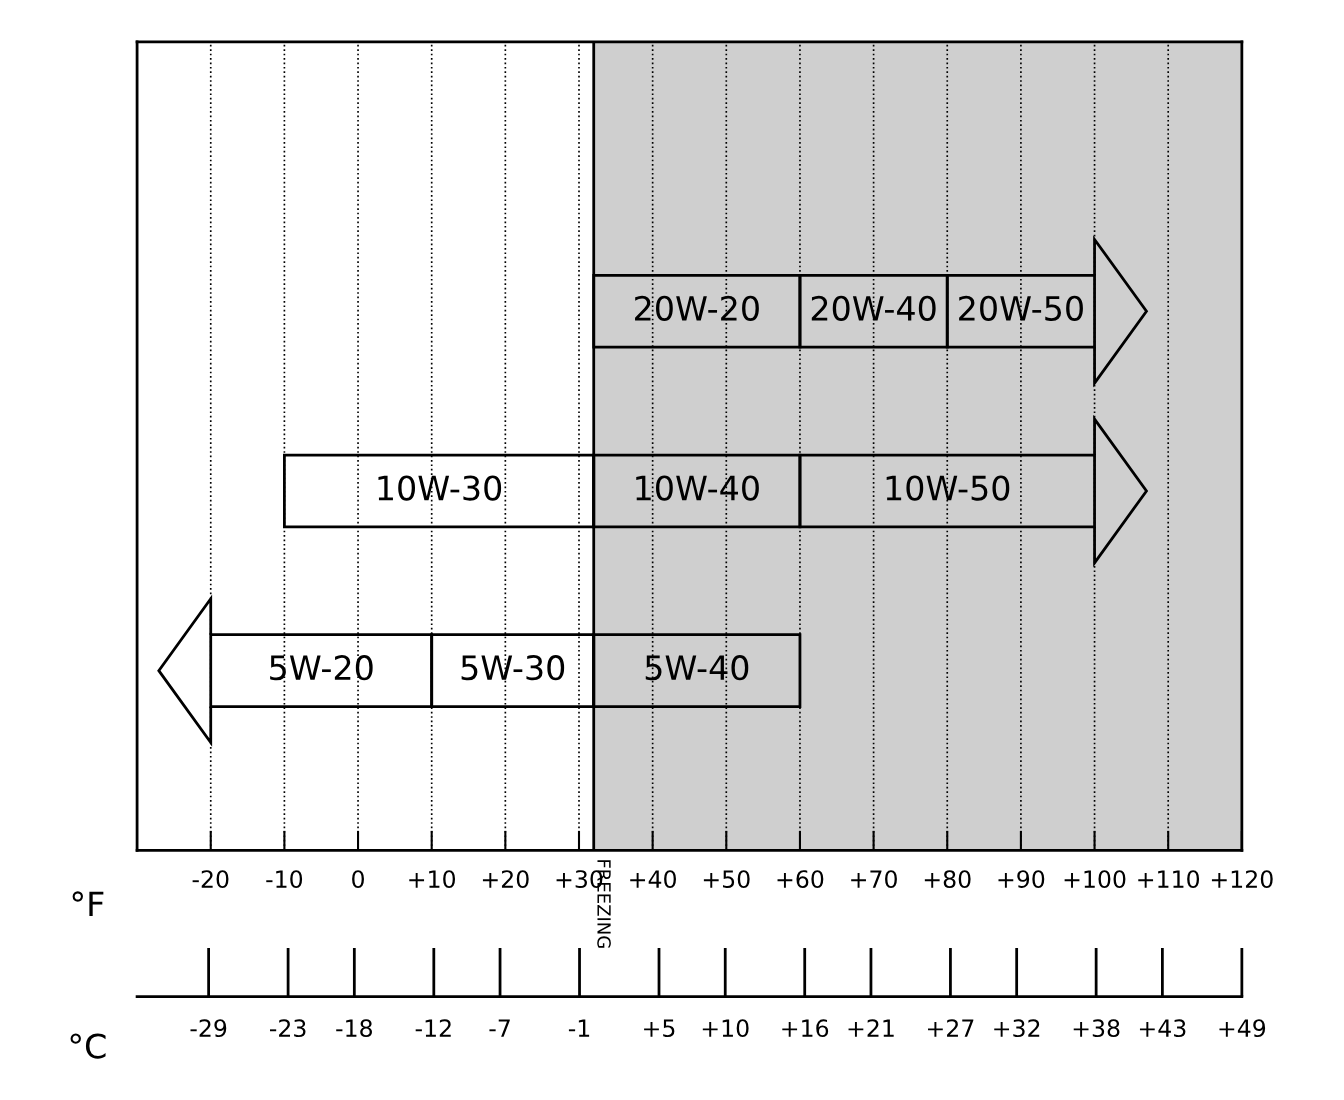 The width and height of the screenshot is (1344, 1100). Describe the element at coordinates (321, 668) in the screenshot. I see `series-label: 5W-20` at that location.